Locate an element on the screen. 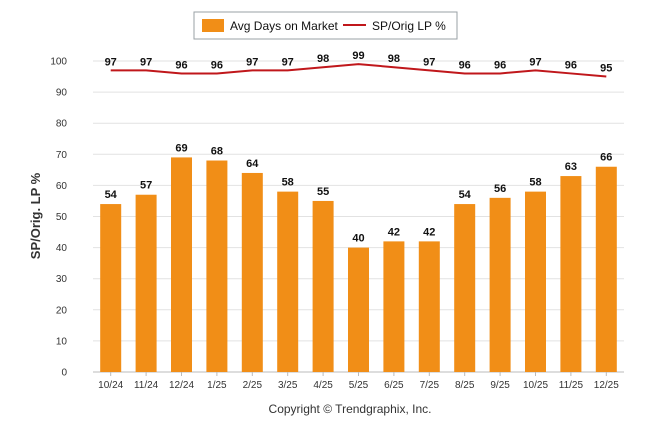  bar-data-label: 40 is located at coordinates (358, 239).